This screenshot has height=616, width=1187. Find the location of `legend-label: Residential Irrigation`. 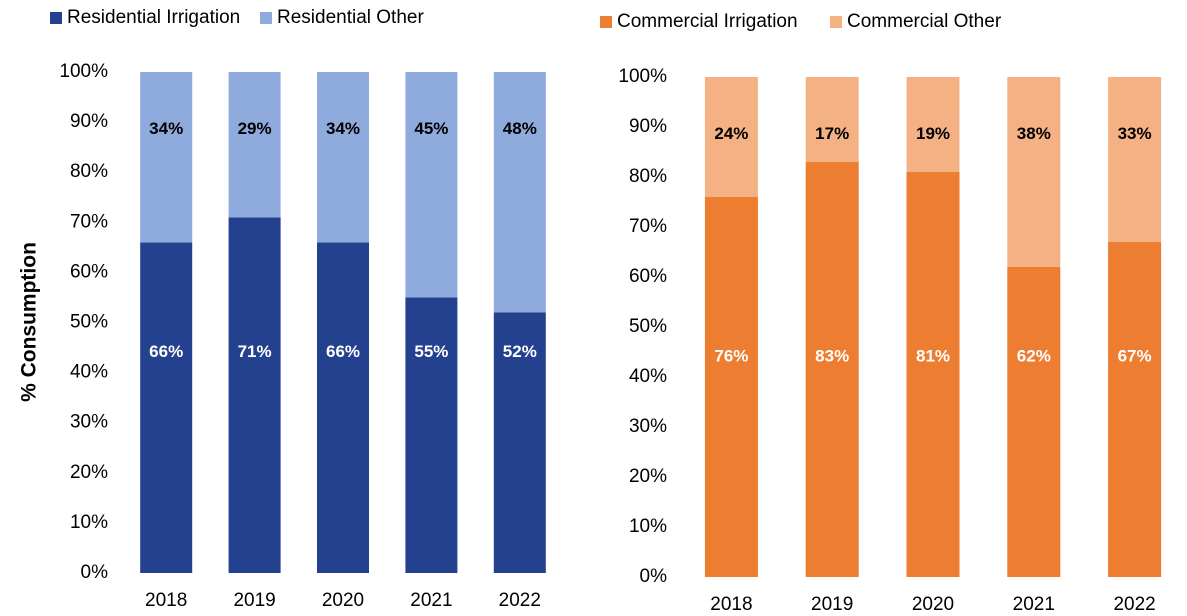

legend-label: Residential Irrigation is located at coordinates (153, 17).